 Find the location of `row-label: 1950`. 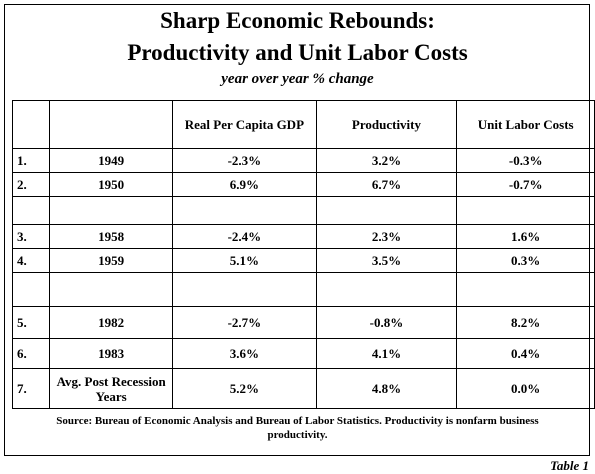

row-label: 1950 is located at coordinates (111, 184).